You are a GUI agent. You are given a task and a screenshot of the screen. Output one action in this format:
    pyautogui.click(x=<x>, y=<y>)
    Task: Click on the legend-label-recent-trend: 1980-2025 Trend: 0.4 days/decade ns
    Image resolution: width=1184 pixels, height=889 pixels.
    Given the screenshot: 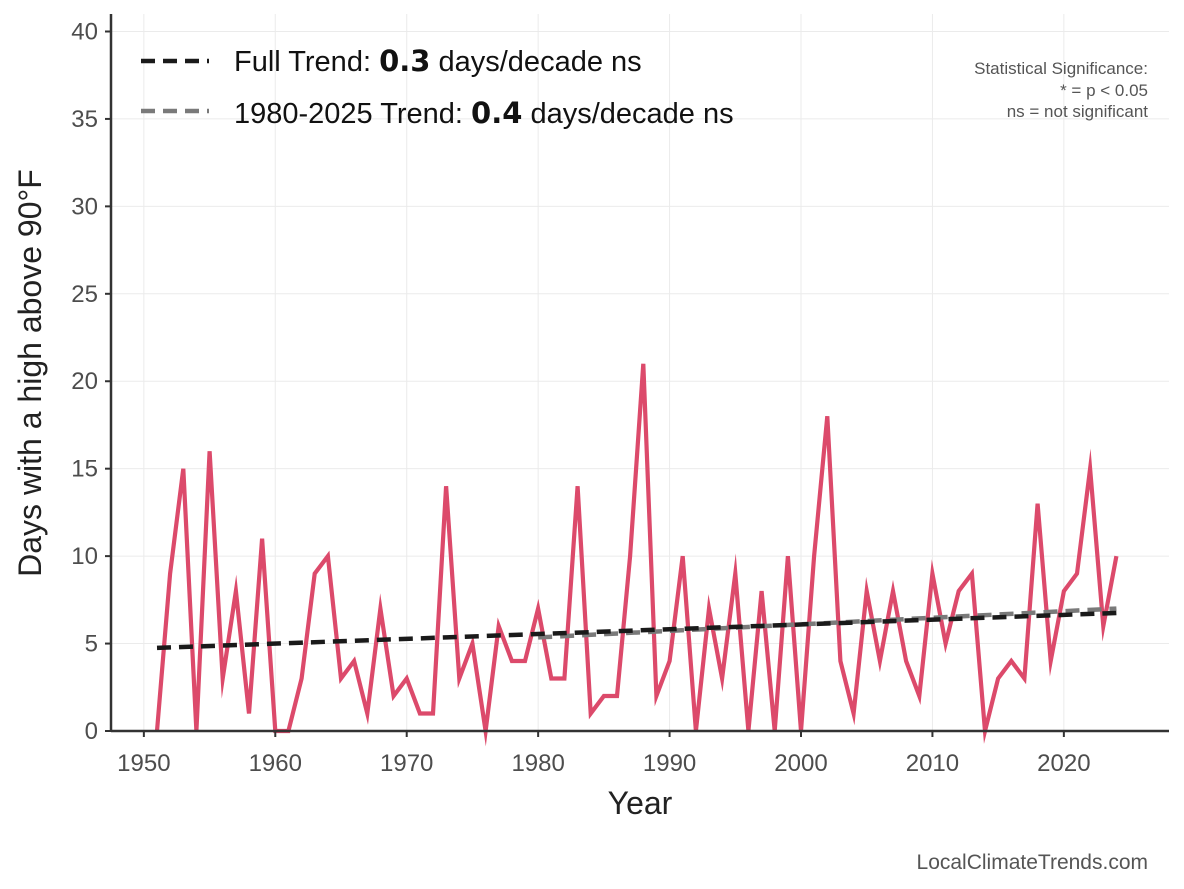 What is the action you would take?
    pyautogui.click(x=484, y=113)
    